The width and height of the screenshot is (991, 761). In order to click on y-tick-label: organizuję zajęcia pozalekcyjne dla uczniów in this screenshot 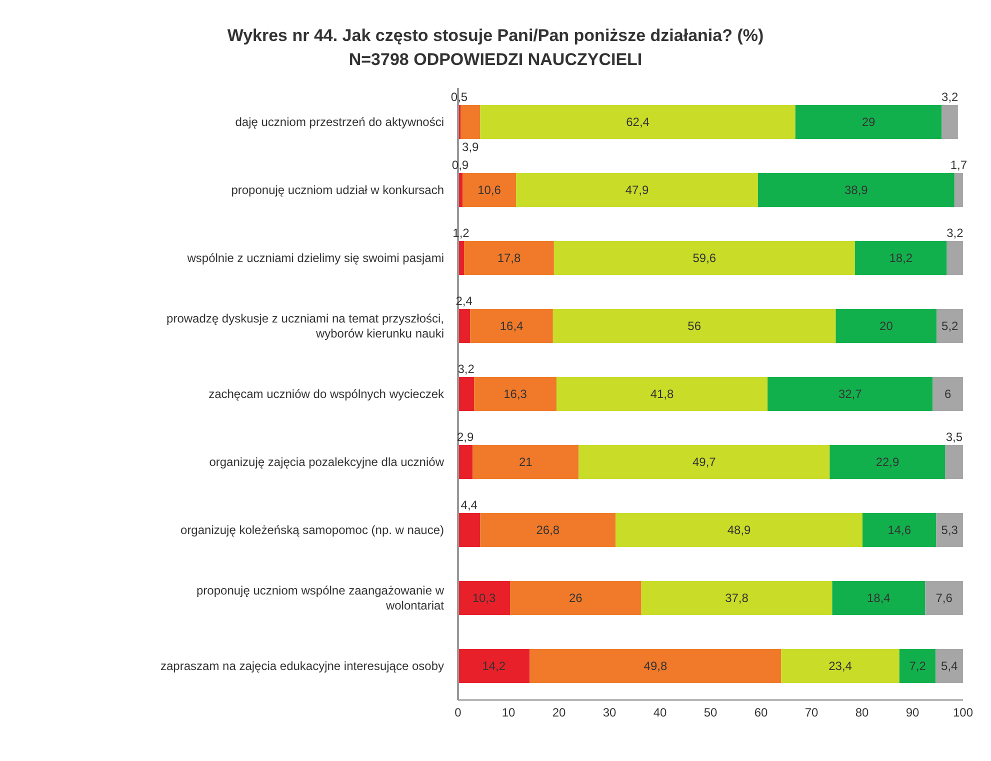, I will do `click(326, 462)`.